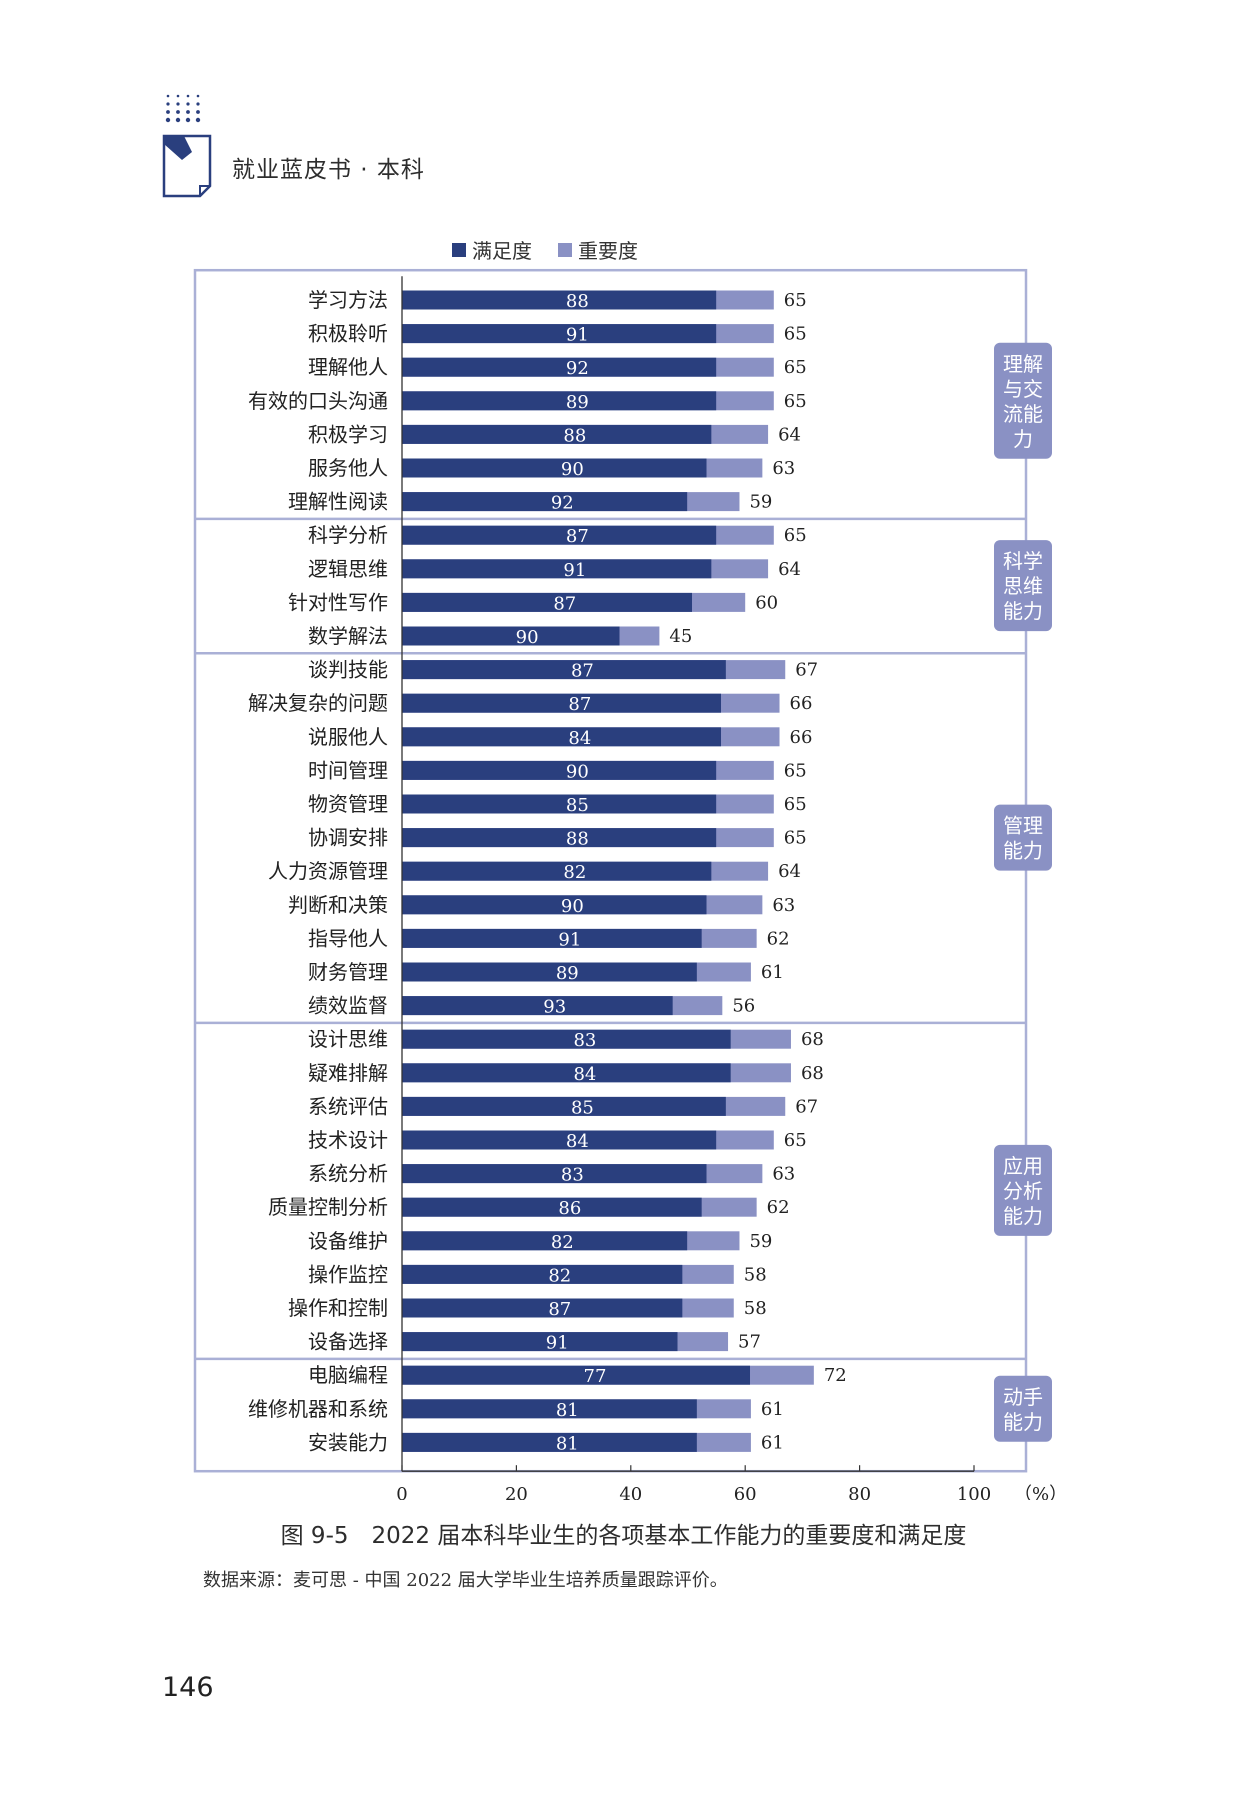 This screenshot has height=1799, width=1247. What do you see at coordinates (680, 636) in the screenshot?
I see `importance-value-label: 45` at bounding box center [680, 636].